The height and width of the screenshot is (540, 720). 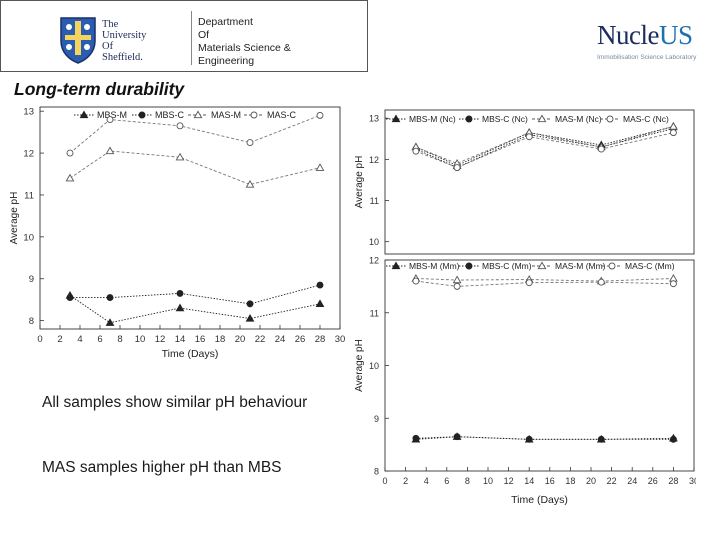 What do you see at coordinates (191, 38) in the screenshot?
I see `header-divider` at bounding box center [191, 38].